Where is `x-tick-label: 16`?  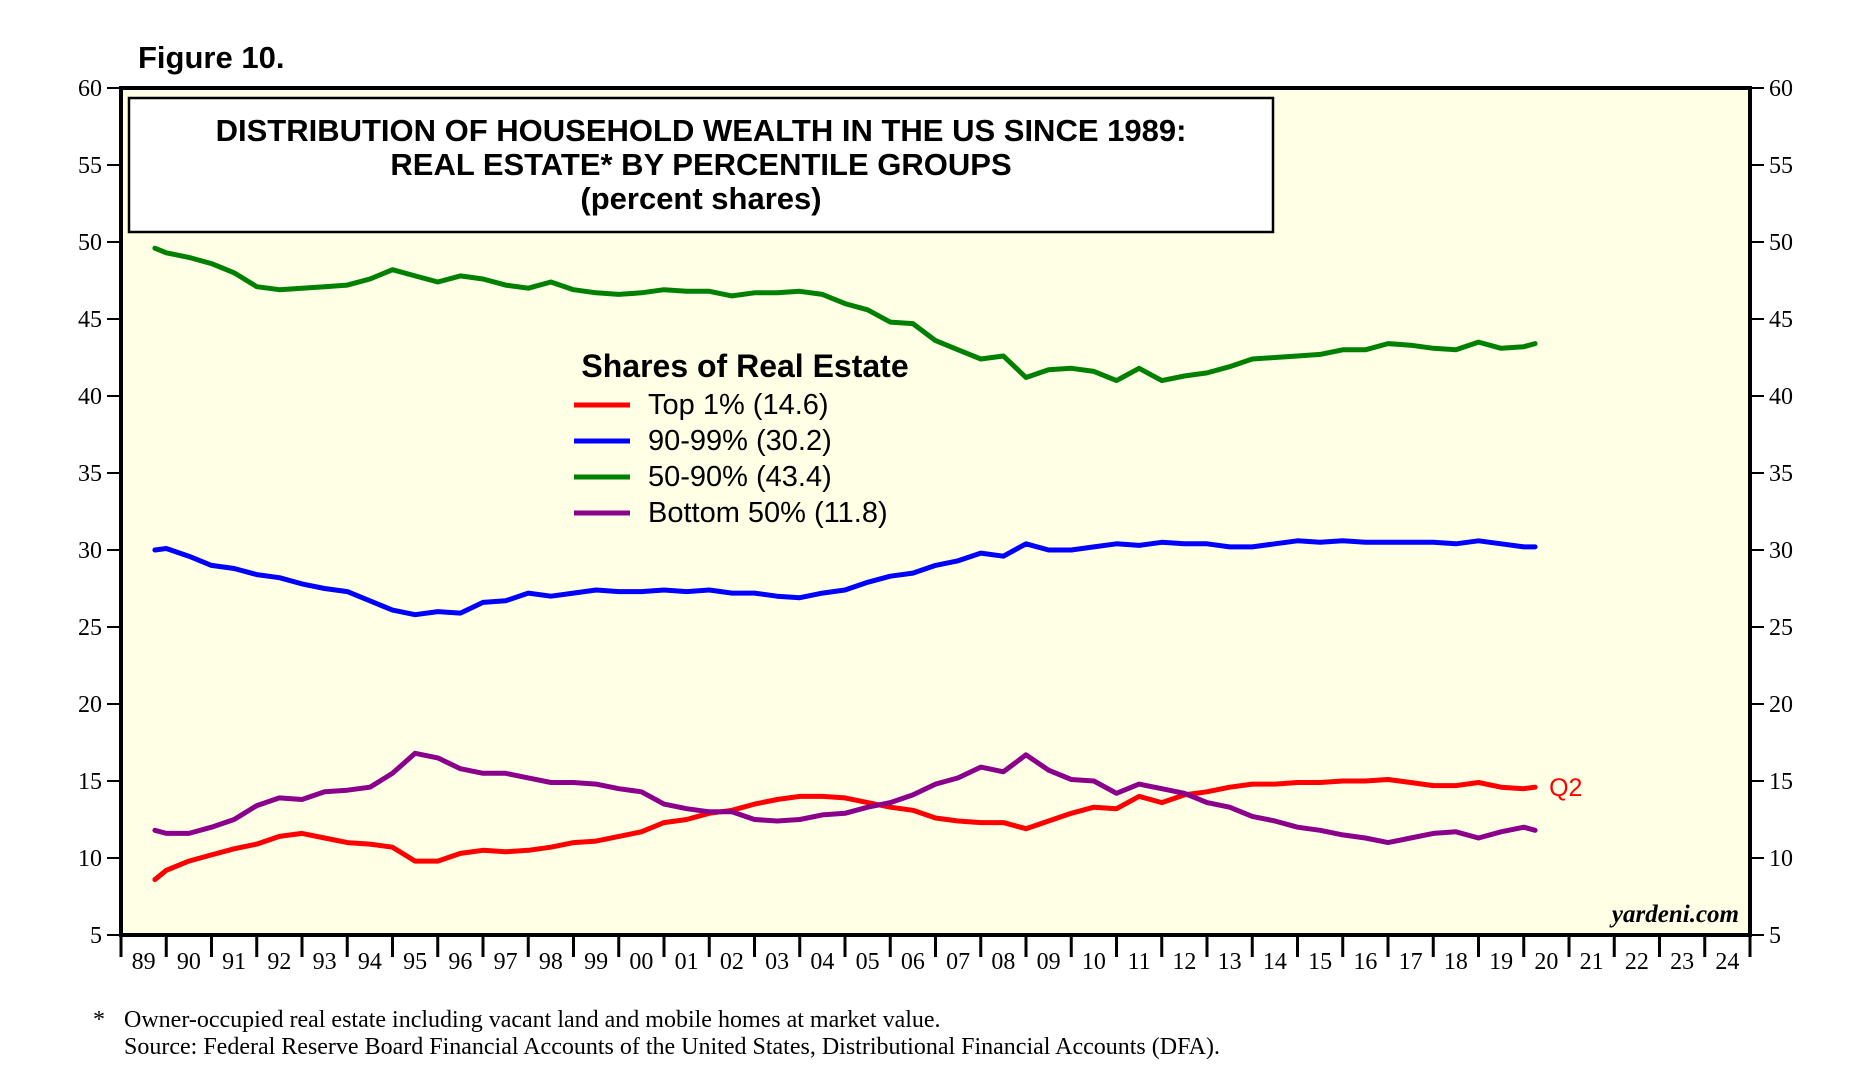 x-tick-label: 16 is located at coordinates (1365, 962).